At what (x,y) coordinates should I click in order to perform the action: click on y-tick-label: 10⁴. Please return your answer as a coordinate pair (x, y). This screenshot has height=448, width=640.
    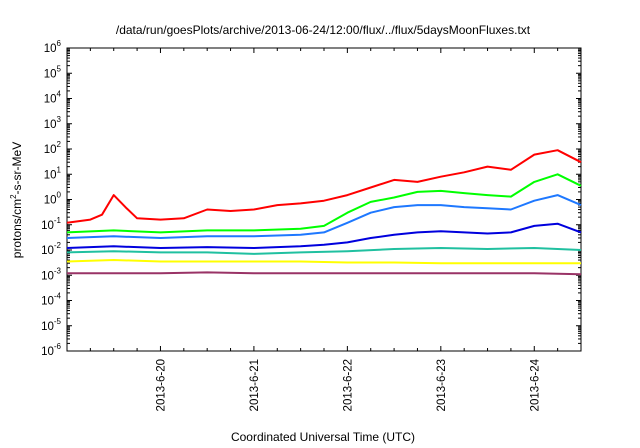
    Looking at the image, I should click on (53, 98).